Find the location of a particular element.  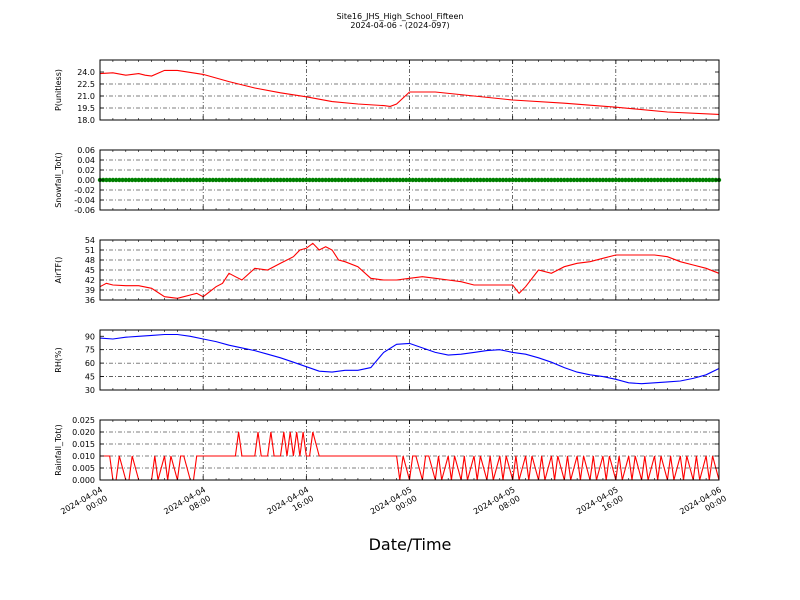

y-axis-label: Snowfall_Tot() is located at coordinates (58, 180).